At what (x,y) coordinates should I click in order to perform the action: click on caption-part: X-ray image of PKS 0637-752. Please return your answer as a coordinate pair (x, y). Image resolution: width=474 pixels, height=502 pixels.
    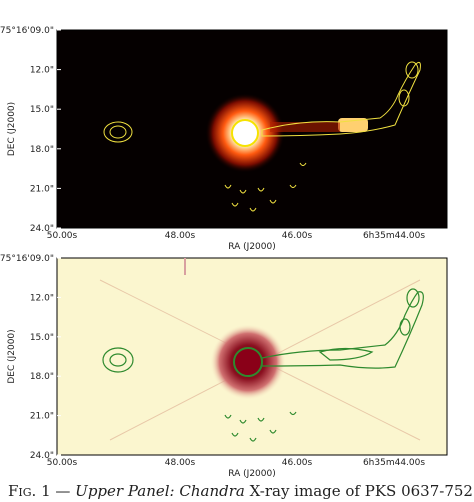
    Looking at the image, I should click on (358, 491).